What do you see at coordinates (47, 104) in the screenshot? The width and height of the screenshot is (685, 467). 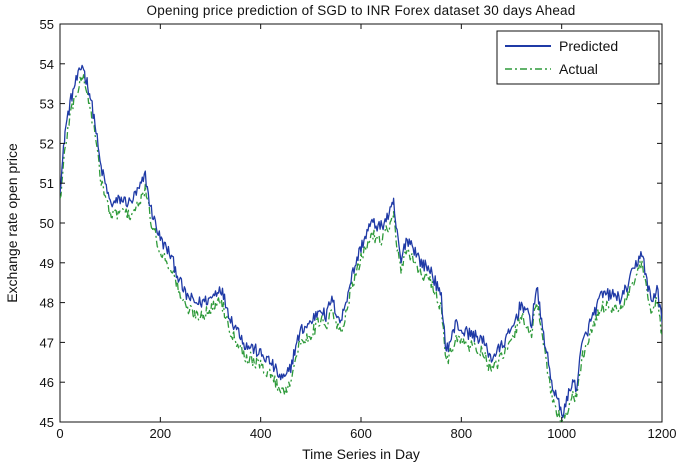 I see `y-tick-label: 53` at bounding box center [47, 104].